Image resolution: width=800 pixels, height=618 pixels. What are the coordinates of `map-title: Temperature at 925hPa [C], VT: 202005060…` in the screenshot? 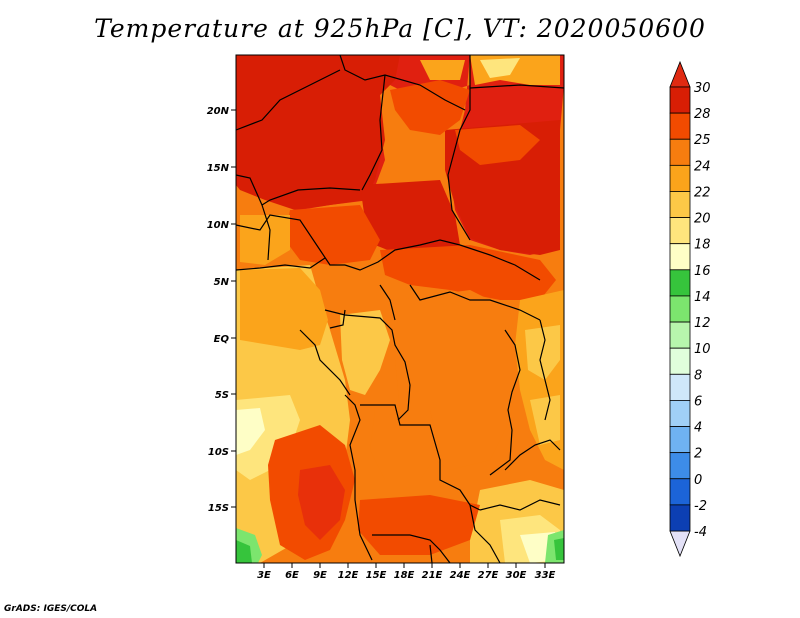 It's located at (400, 28).